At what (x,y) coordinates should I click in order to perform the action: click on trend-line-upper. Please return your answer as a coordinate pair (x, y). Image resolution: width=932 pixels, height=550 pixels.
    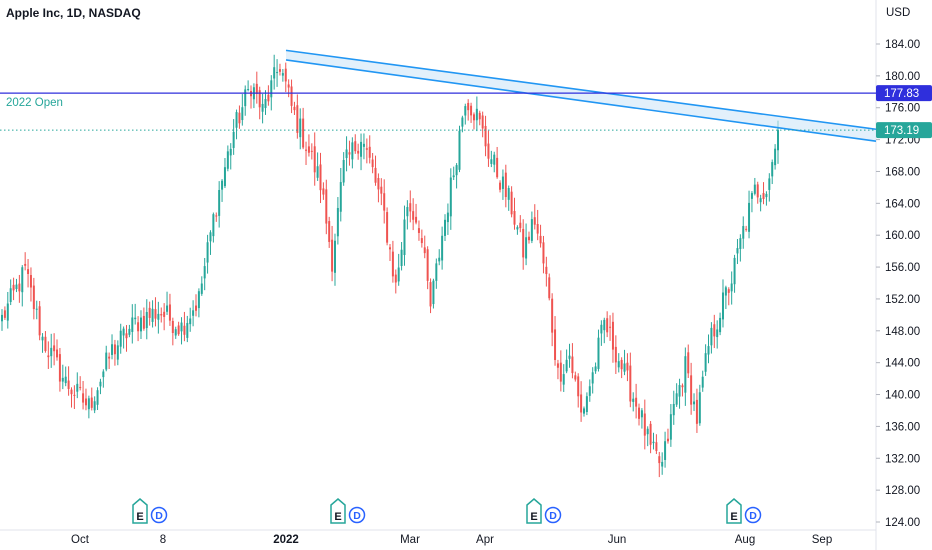
    Looking at the image, I should click on (581, 90).